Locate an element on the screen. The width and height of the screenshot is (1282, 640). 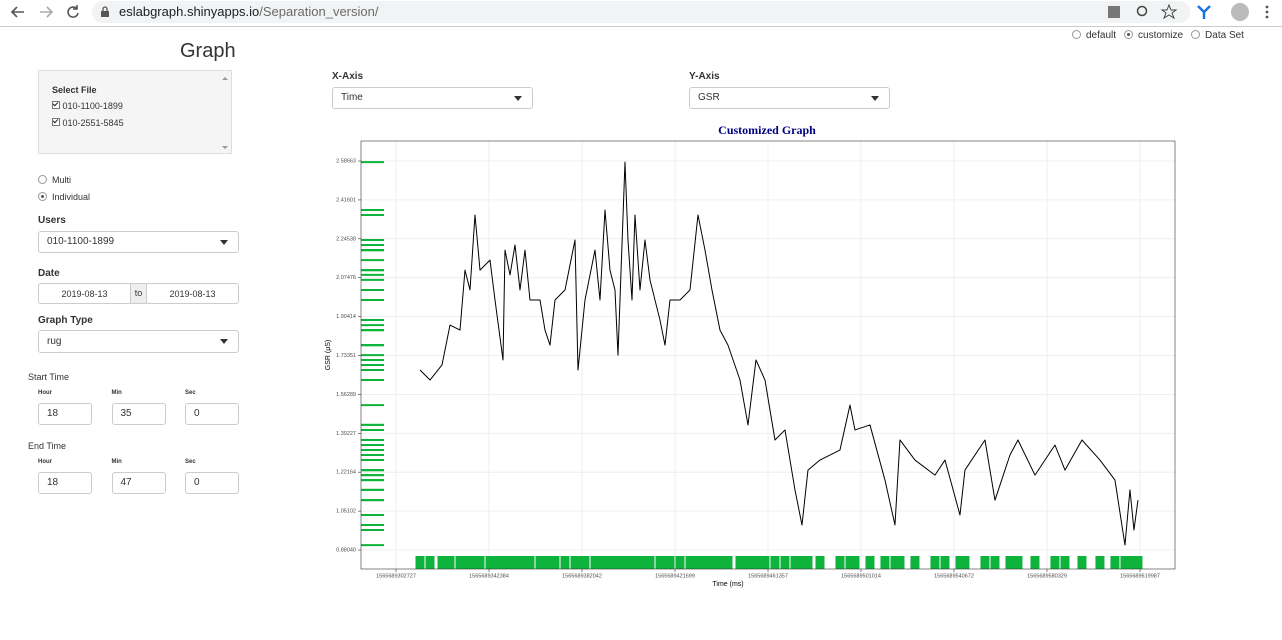
x-axis-select: Time is located at coordinates (432, 98).